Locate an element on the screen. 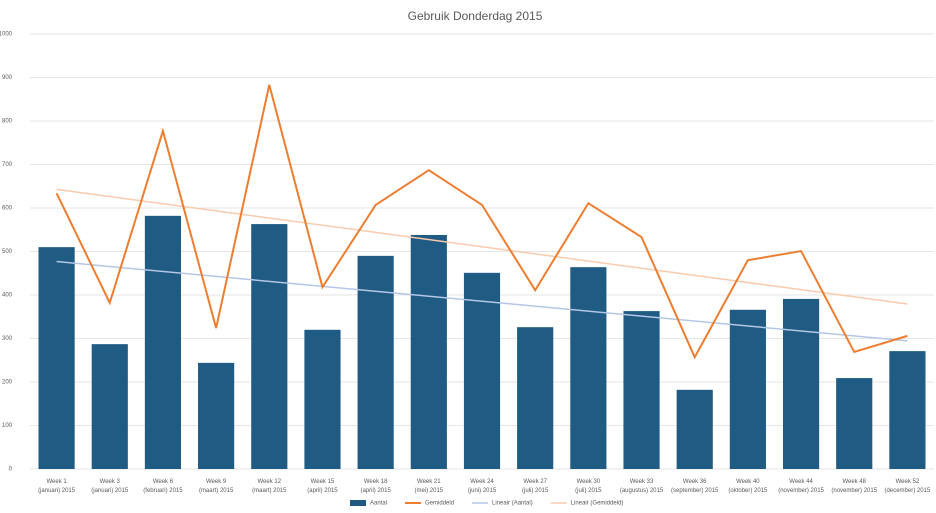  x-tick-label: Week 30 (juli) 2015 is located at coordinates (588, 486).